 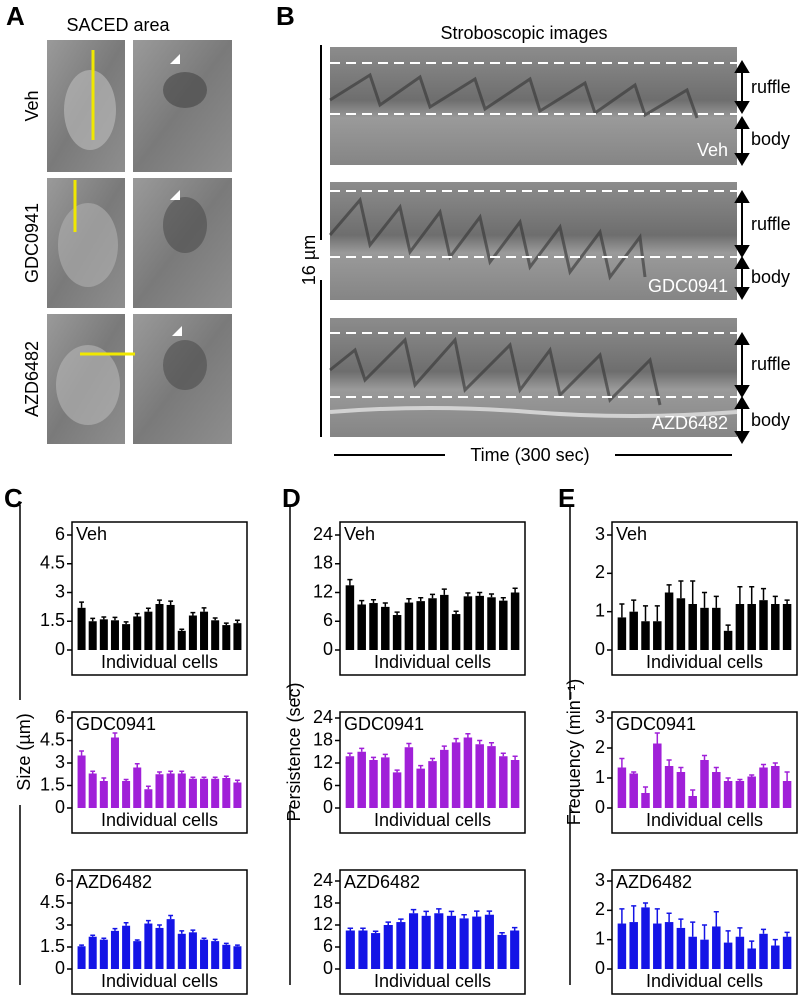 I want to click on panel-letter: B, so click(x=285, y=16).